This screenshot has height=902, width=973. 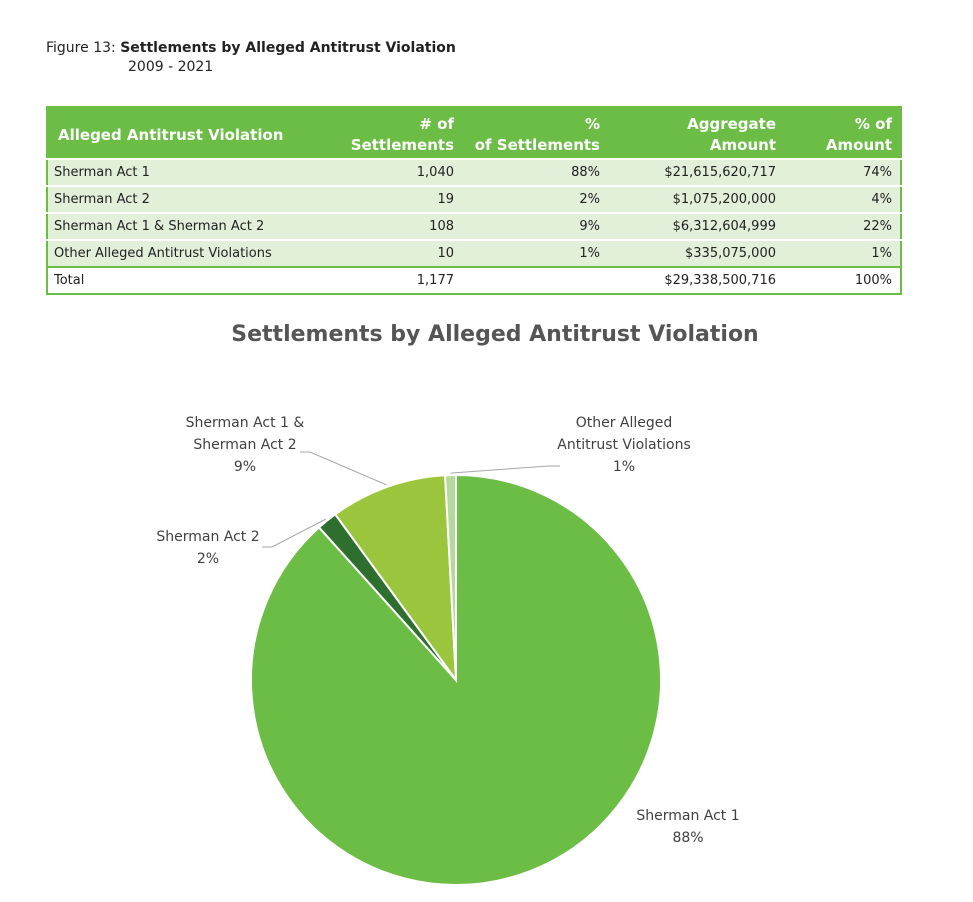 I want to click on cell-count: 1,040, so click(x=399, y=172).